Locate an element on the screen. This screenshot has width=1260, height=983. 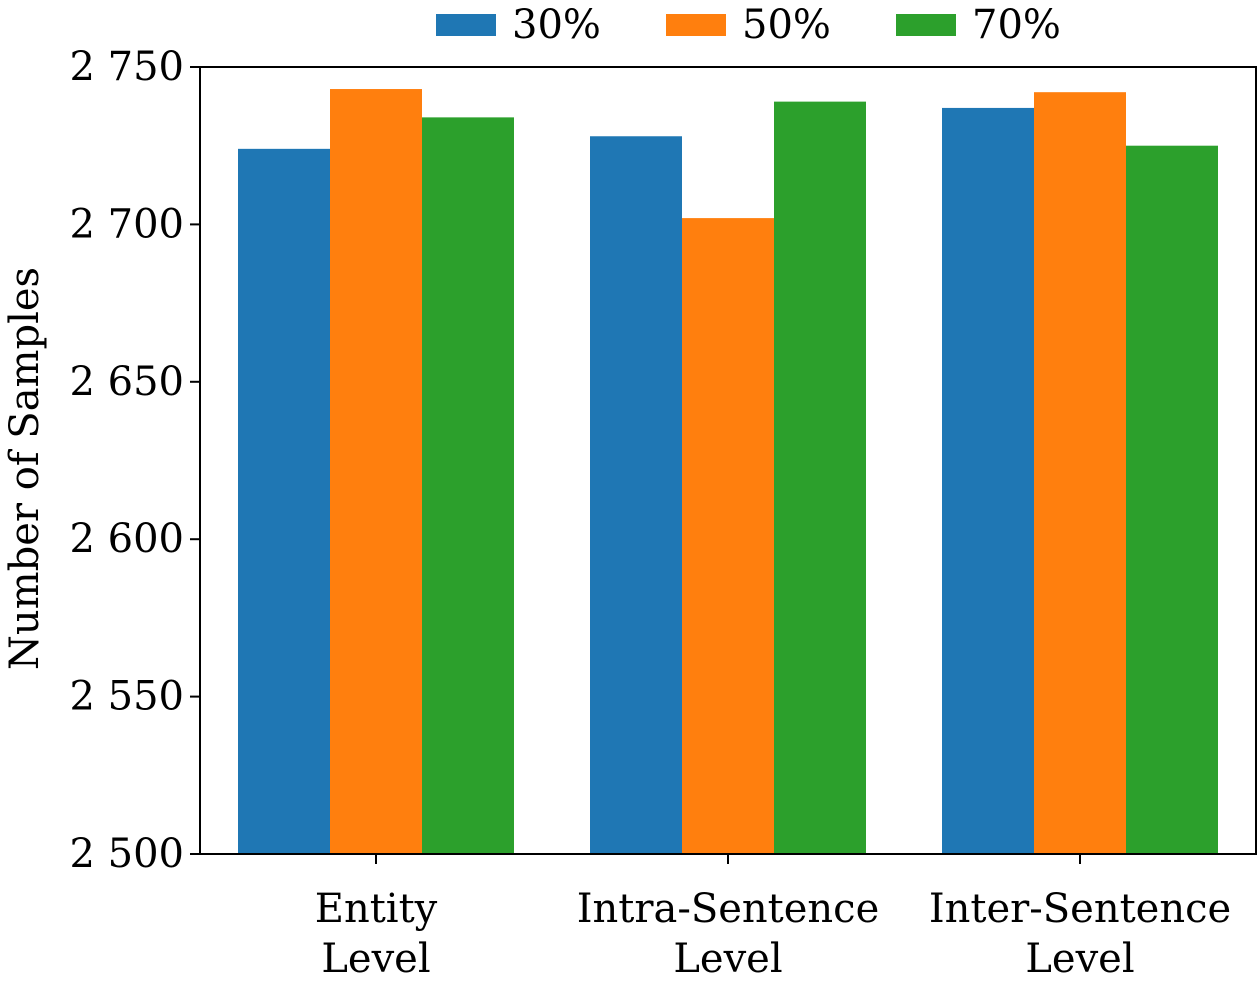
legend-swatch-70pct is located at coordinates (926, 25).